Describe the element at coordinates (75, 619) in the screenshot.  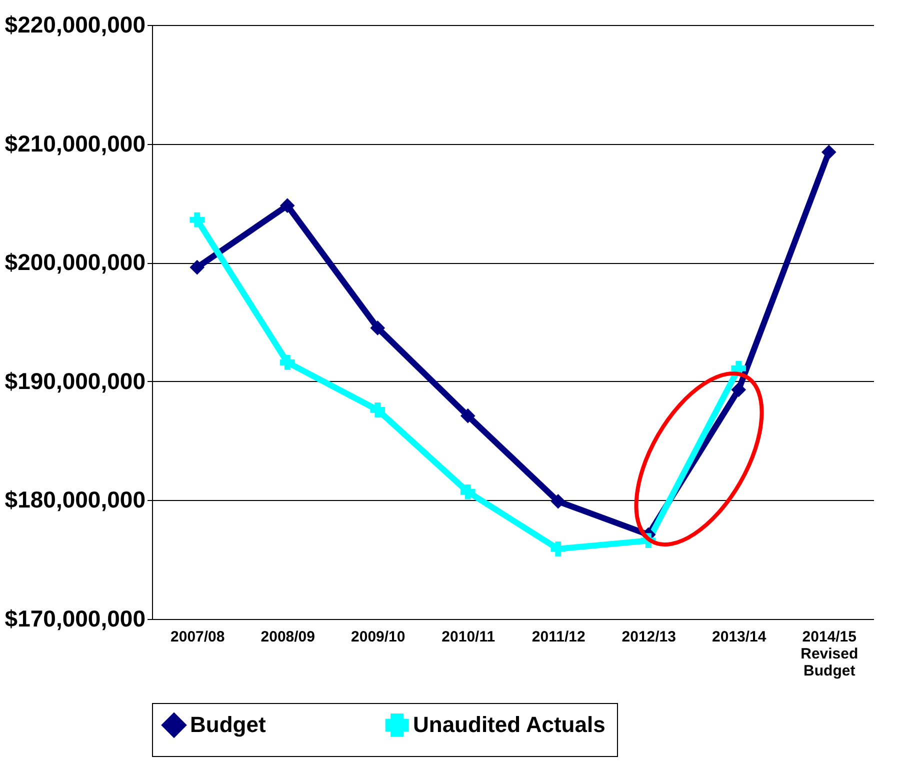
I see `y-tick-label: $170,000,000` at that location.